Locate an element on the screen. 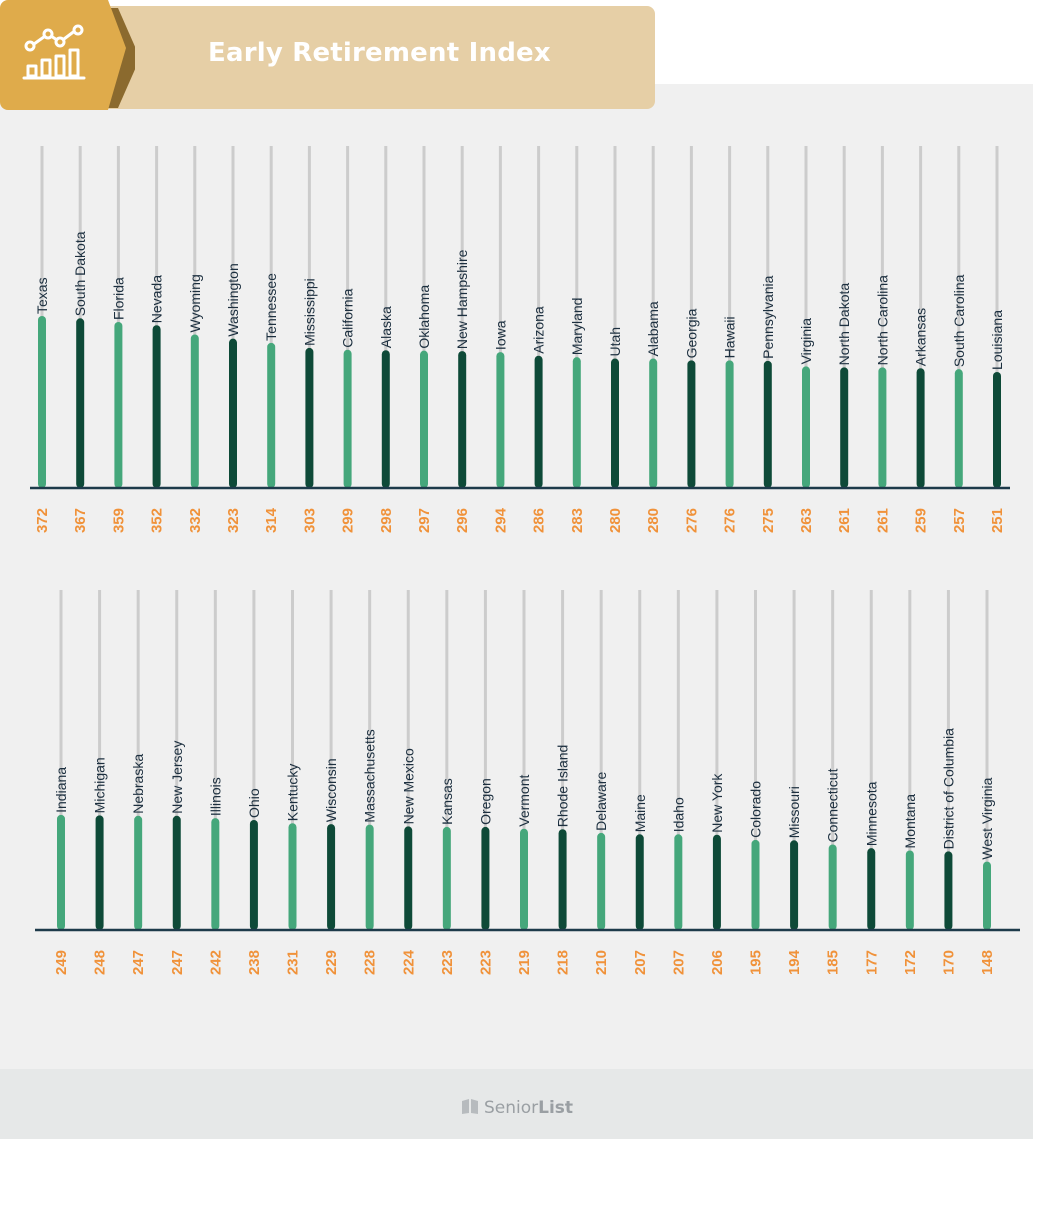 This screenshot has height=1208, width=1049. category-label: Delaware is located at coordinates (601, 801).